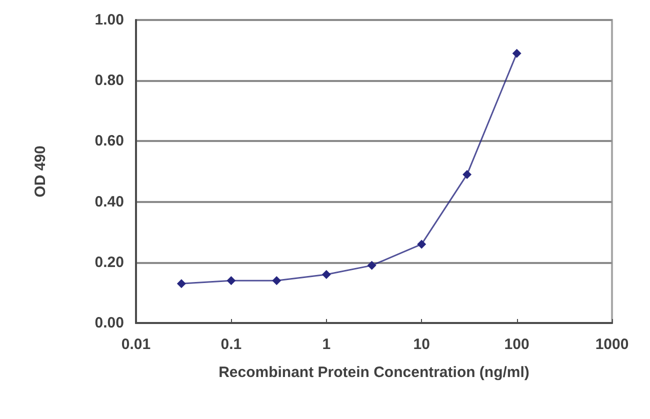 The height and width of the screenshot is (419, 650). I want to click on y-tick-label: 0.80, so click(109, 81).